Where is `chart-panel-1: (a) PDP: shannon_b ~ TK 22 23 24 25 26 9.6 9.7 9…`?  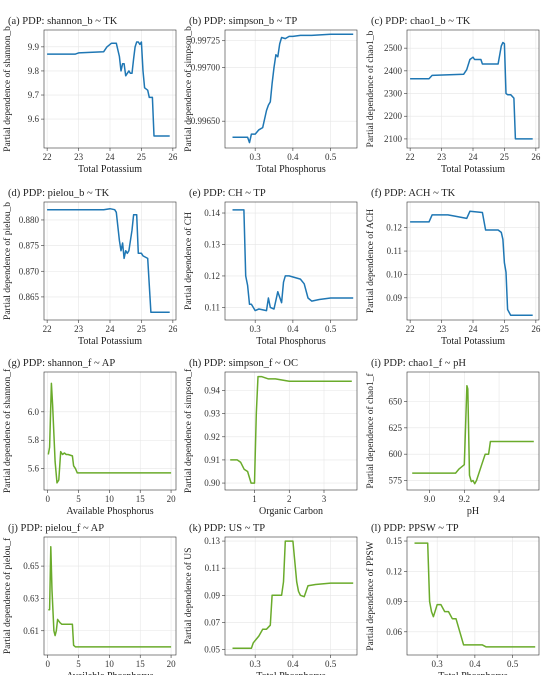
chart-panel-1: (a) PDP: shannon_b ~ TK 22 23 24 25 26 9.6 9.7 9… is located at coordinates (90, 95).